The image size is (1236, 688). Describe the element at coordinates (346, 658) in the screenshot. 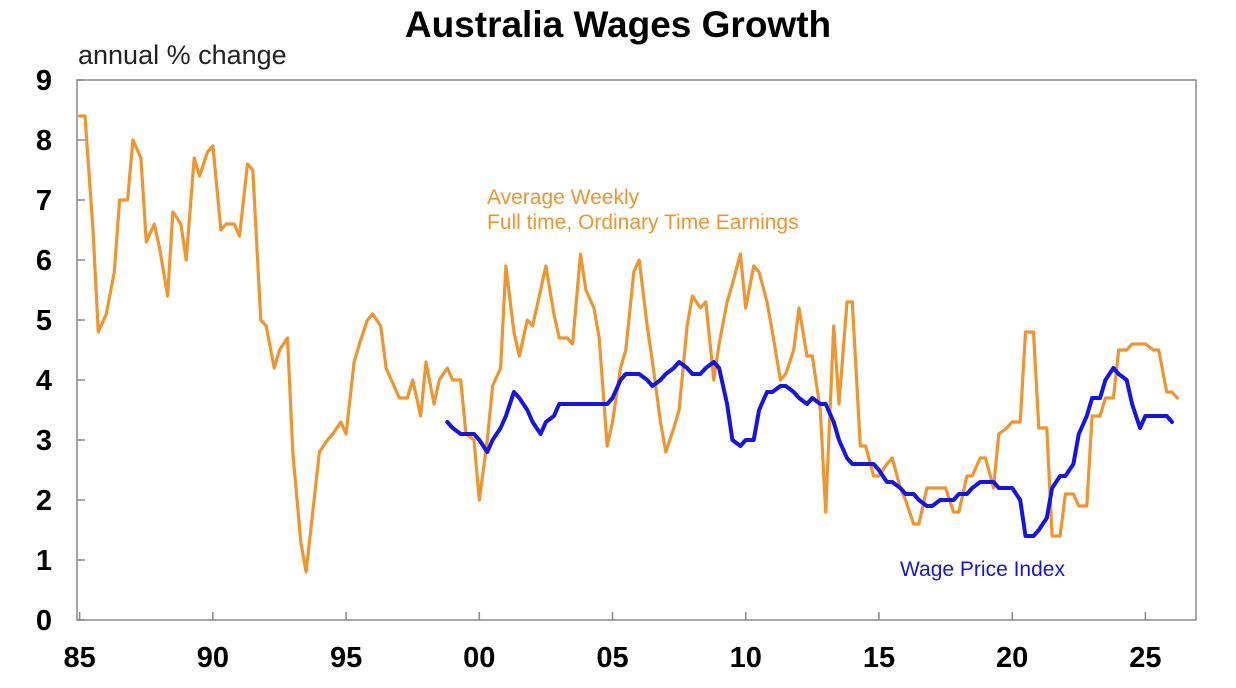

I see `x-tick-label: 95` at that location.